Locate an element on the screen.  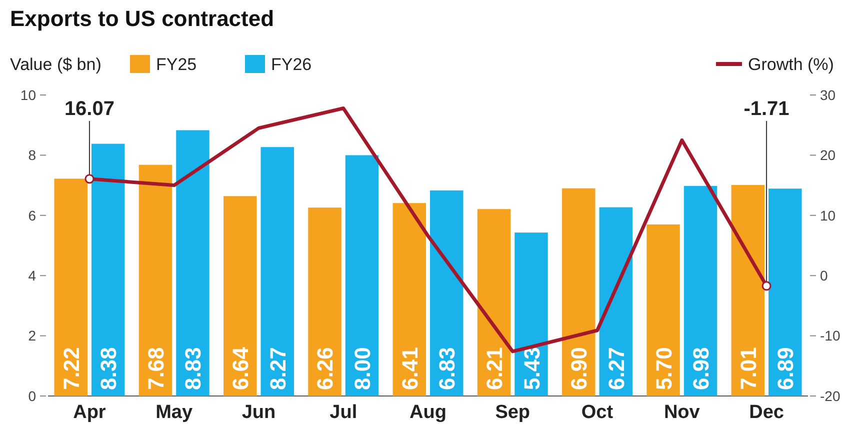
y-axis-title: Value ($ bn) is located at coordinates (56, 64).